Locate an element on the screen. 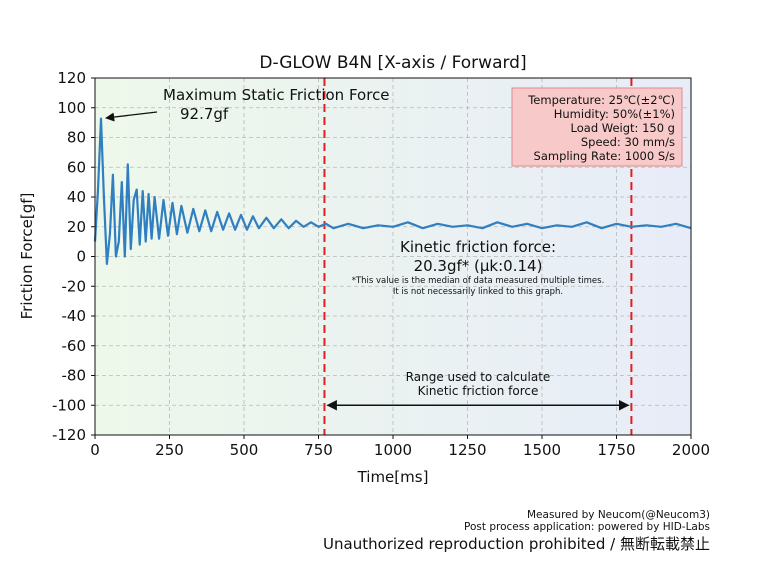 This screenshot has width=768, height=576. y-tick-label: 120 is located at coordinates (71, 78).